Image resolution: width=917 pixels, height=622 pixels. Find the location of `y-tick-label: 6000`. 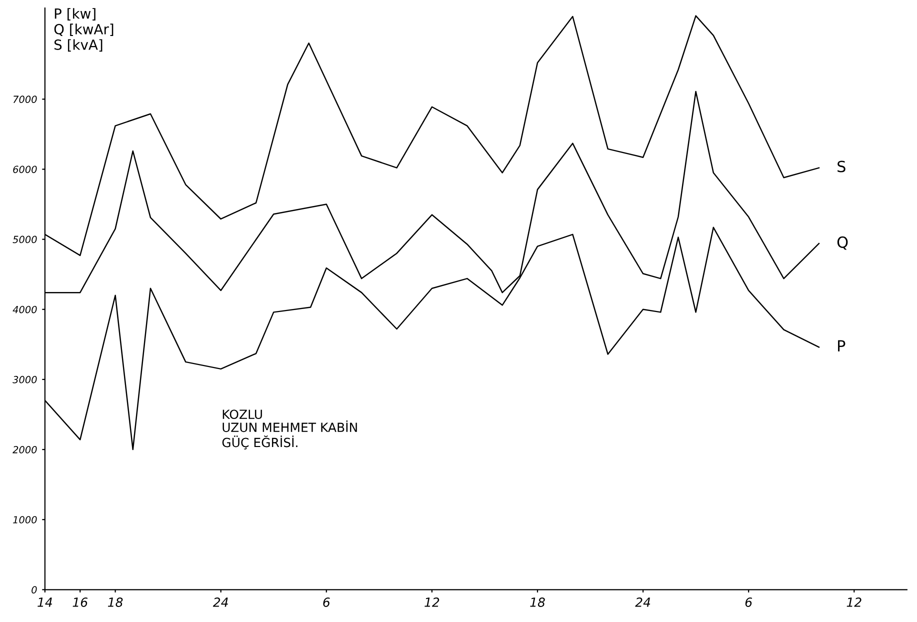

y-tick-label: 6000 is located at coordinates (25, 170).